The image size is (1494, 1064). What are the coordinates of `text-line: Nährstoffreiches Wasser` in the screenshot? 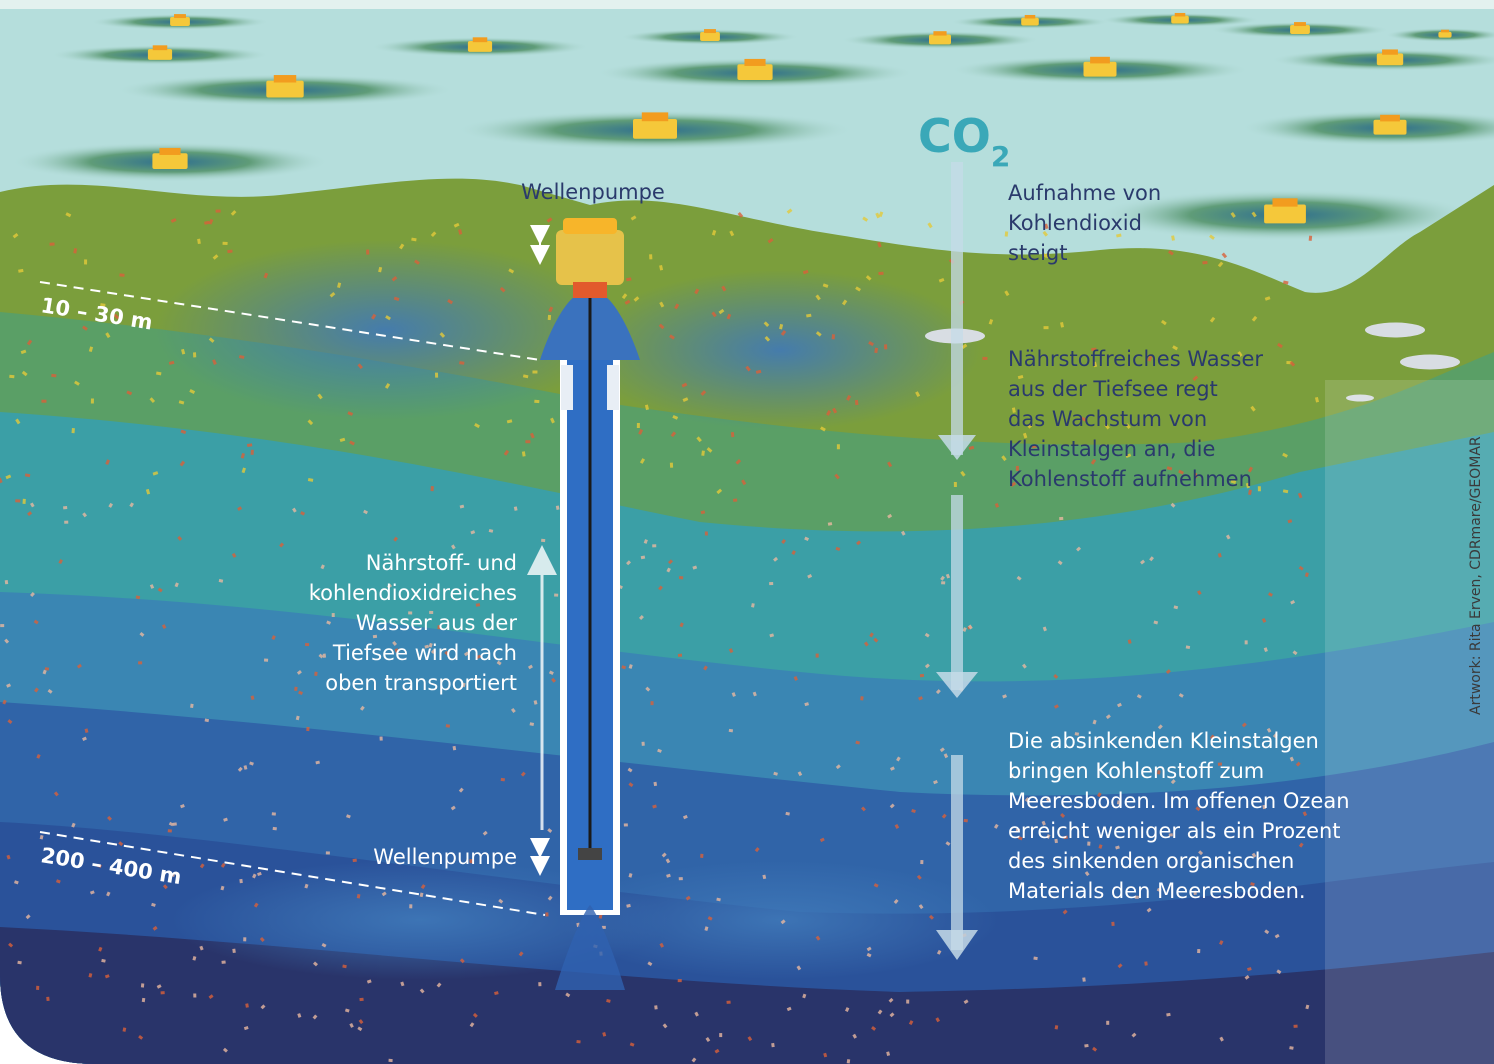 It's located at (1135, 359).